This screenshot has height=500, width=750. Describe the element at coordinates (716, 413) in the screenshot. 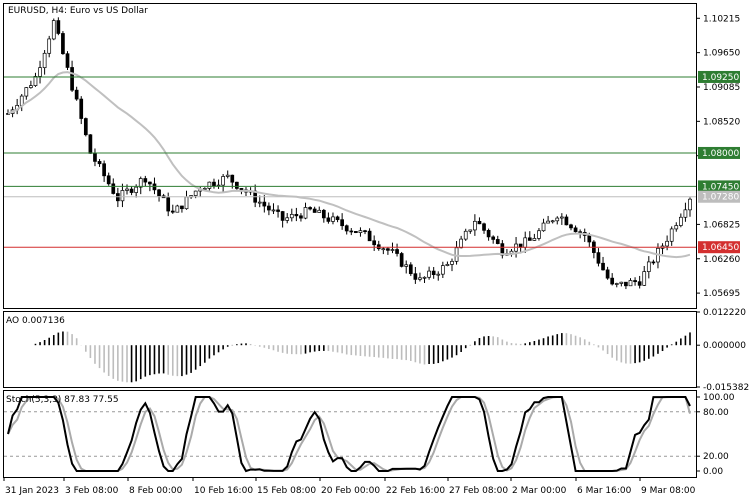

I see `stoch-tick-label: 80.00` at that location.